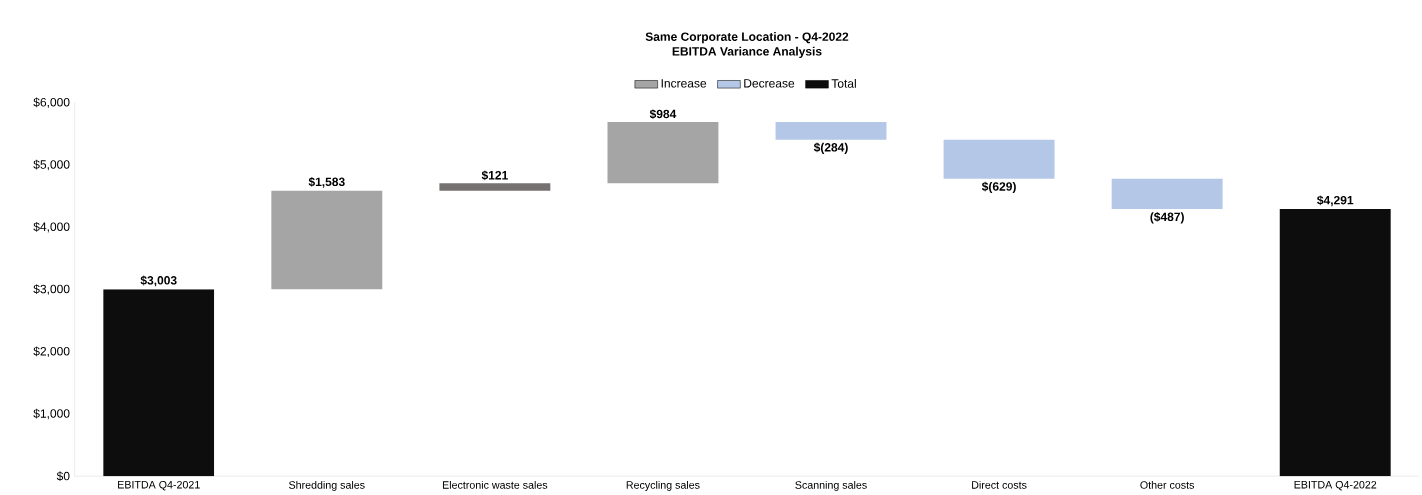  I want to click on data-label: ($487), so click(1167, 218).